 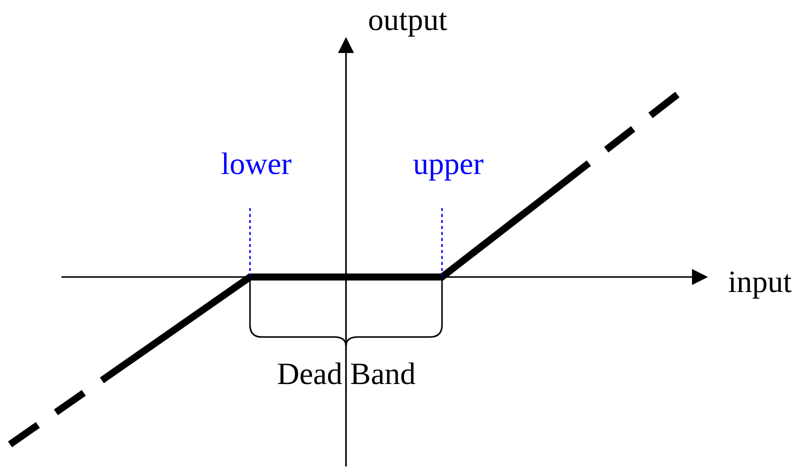 I want to click on y-axis-title: output, so click(x=408, y=19).